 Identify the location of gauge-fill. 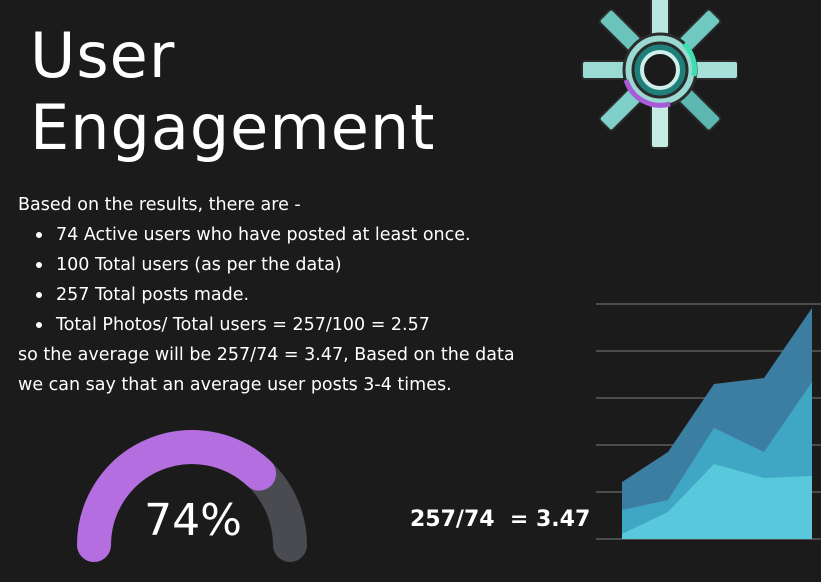
(177, 496).